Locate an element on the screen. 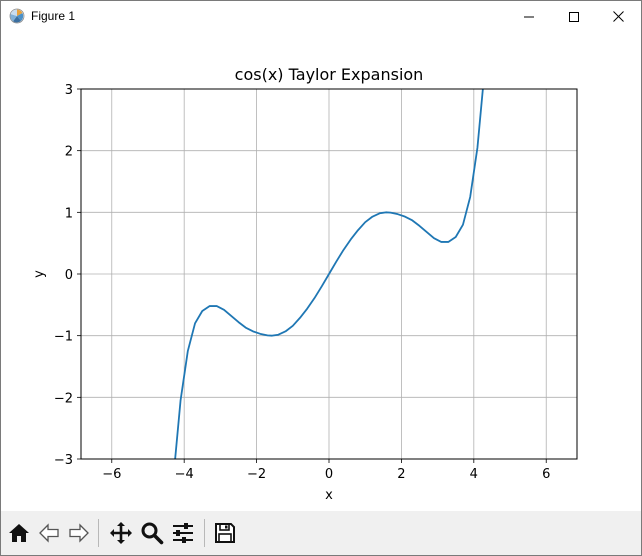 The width and height of the screenshot is (642, 556). minimize-icon is located at coordinates (528, 16).